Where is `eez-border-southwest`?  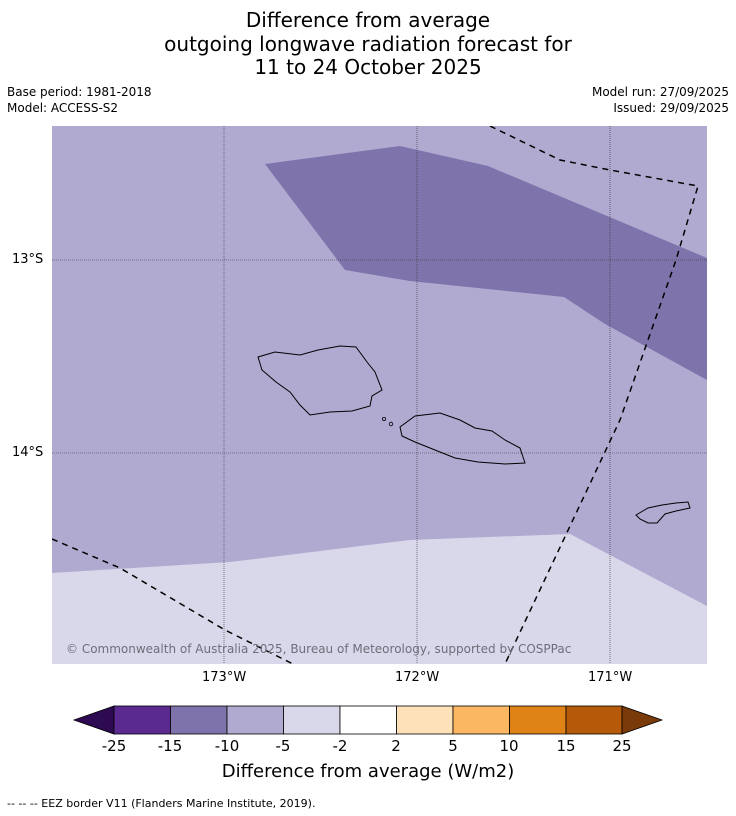
eez-border-southwest is located at coordinates (173, 601).